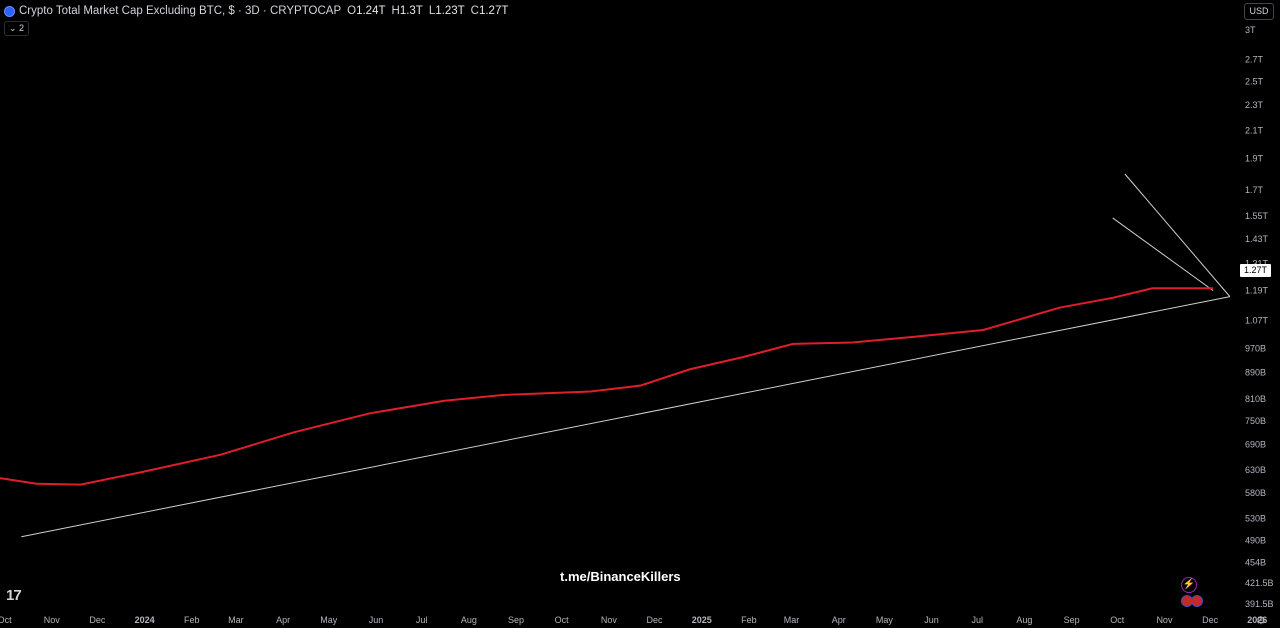  What do you see at coordinates (1257, 216) in the screenshot?
I see `y-tick-label: 1.55T` at bounding box center [1257, 216].